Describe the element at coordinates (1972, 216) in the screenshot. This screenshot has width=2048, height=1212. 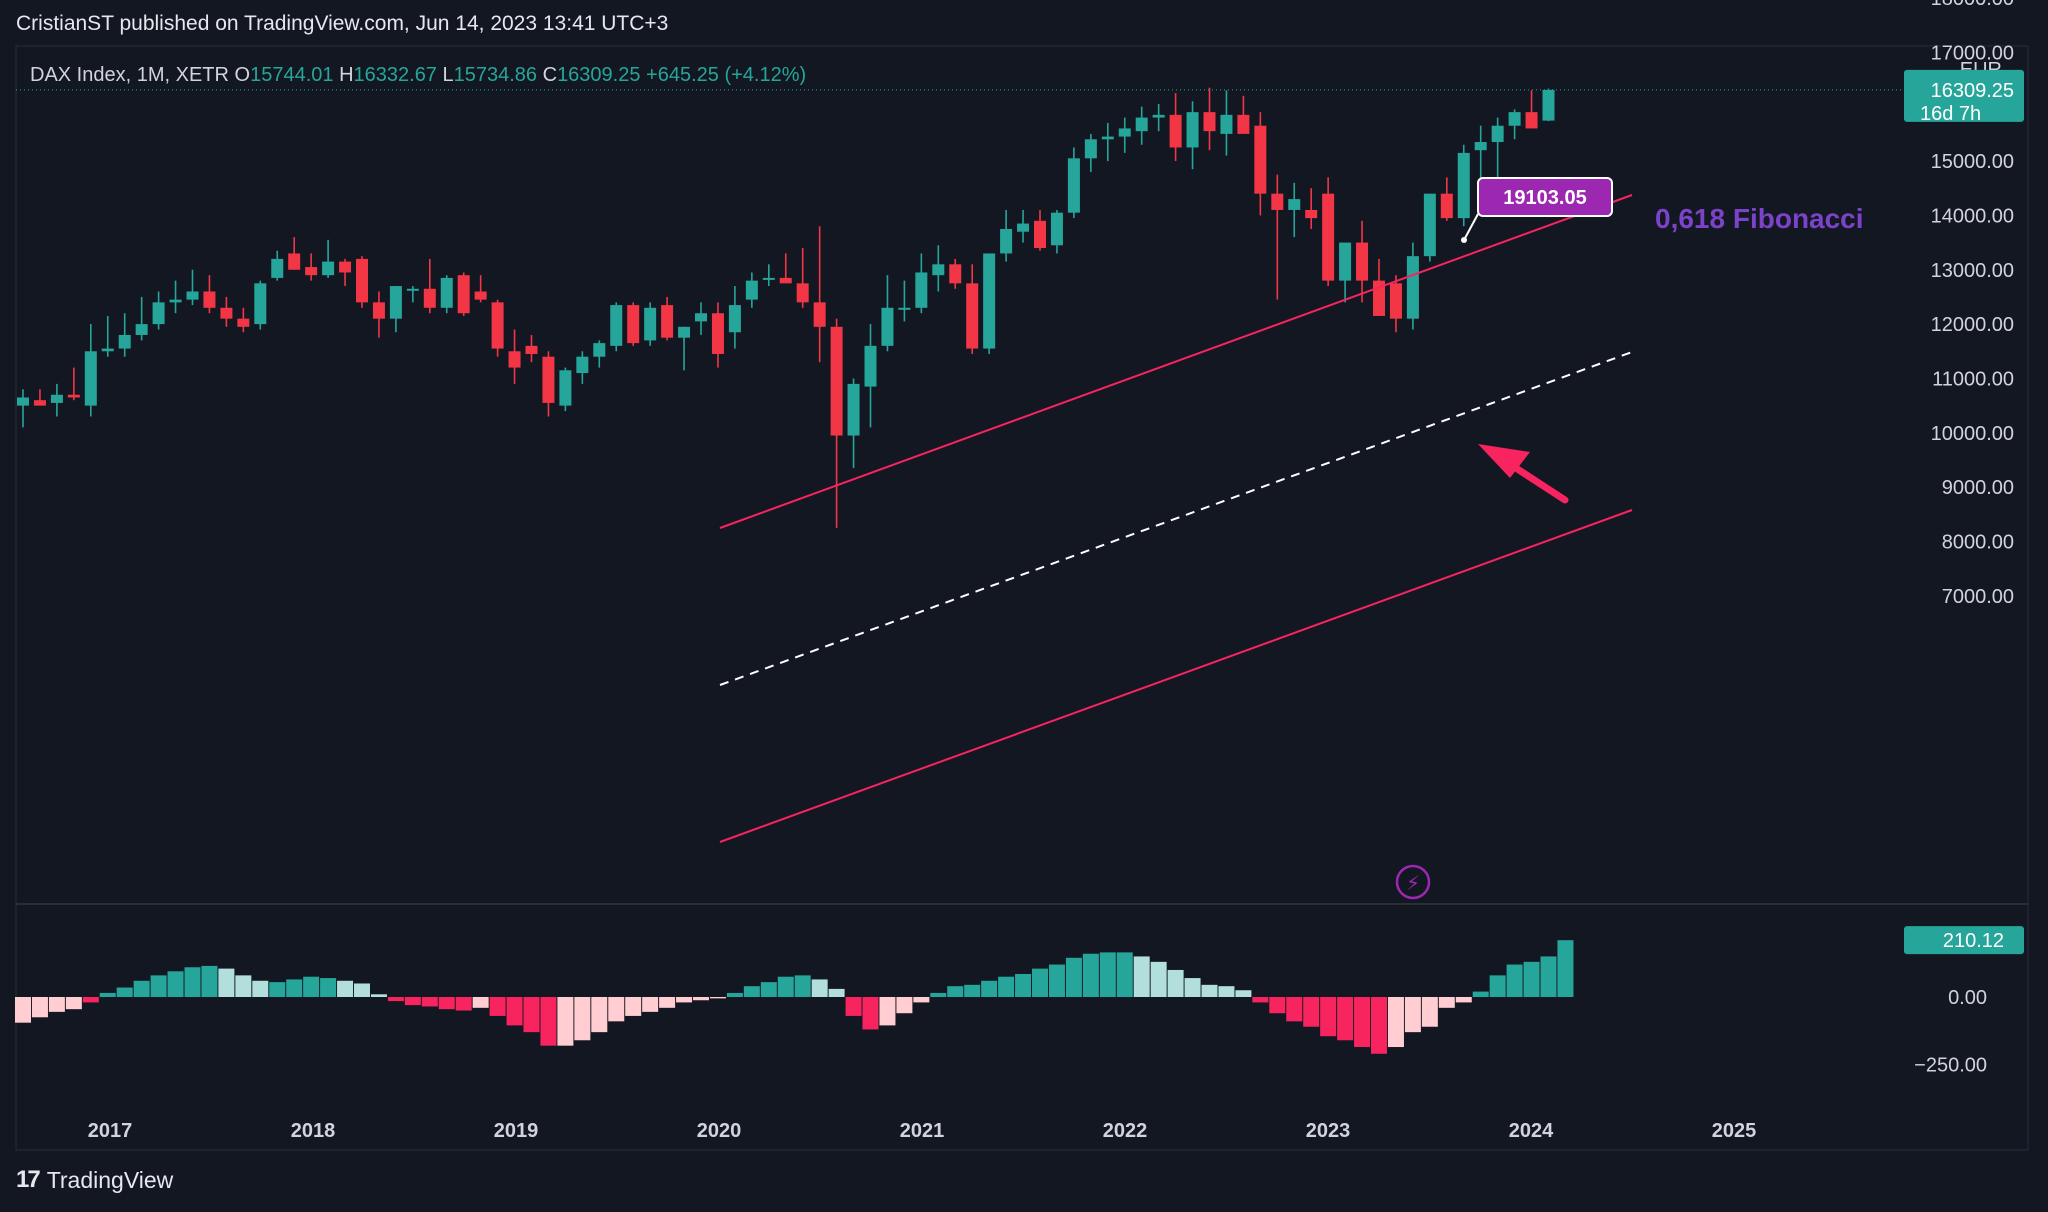
I see `price-tick-label: 14000.00` at that location.